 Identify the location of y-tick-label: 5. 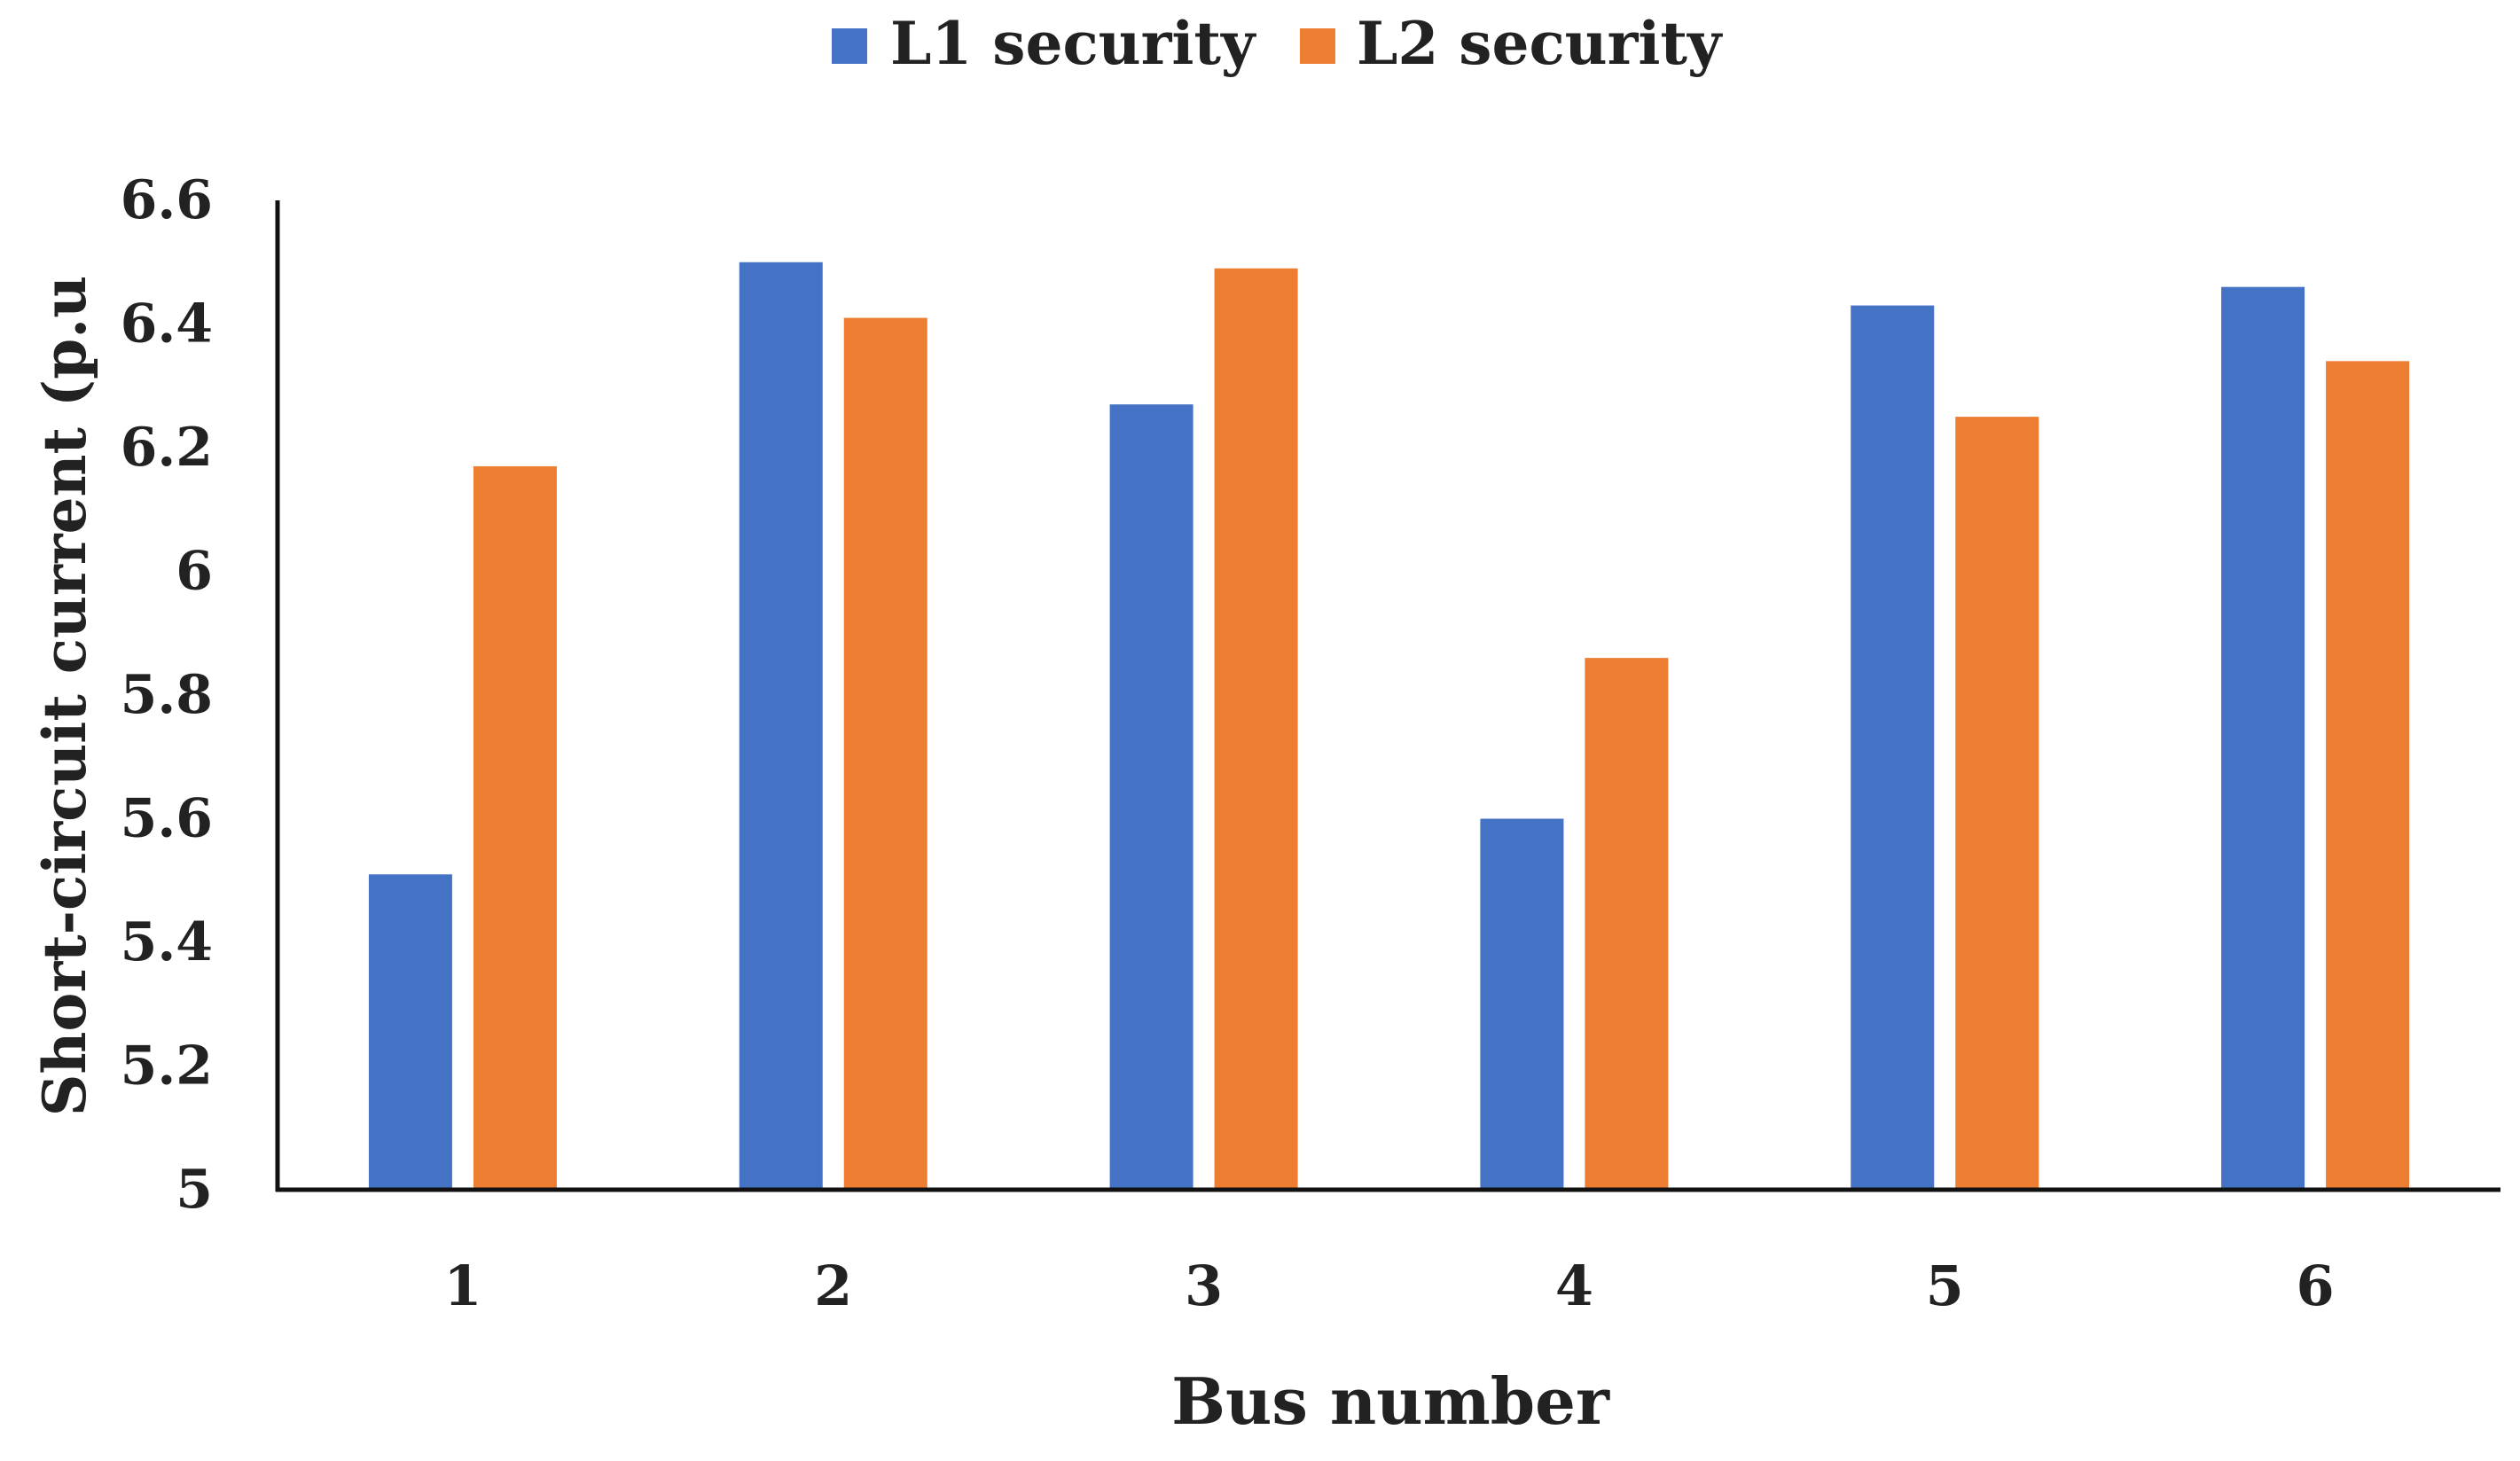
(195, 1190).